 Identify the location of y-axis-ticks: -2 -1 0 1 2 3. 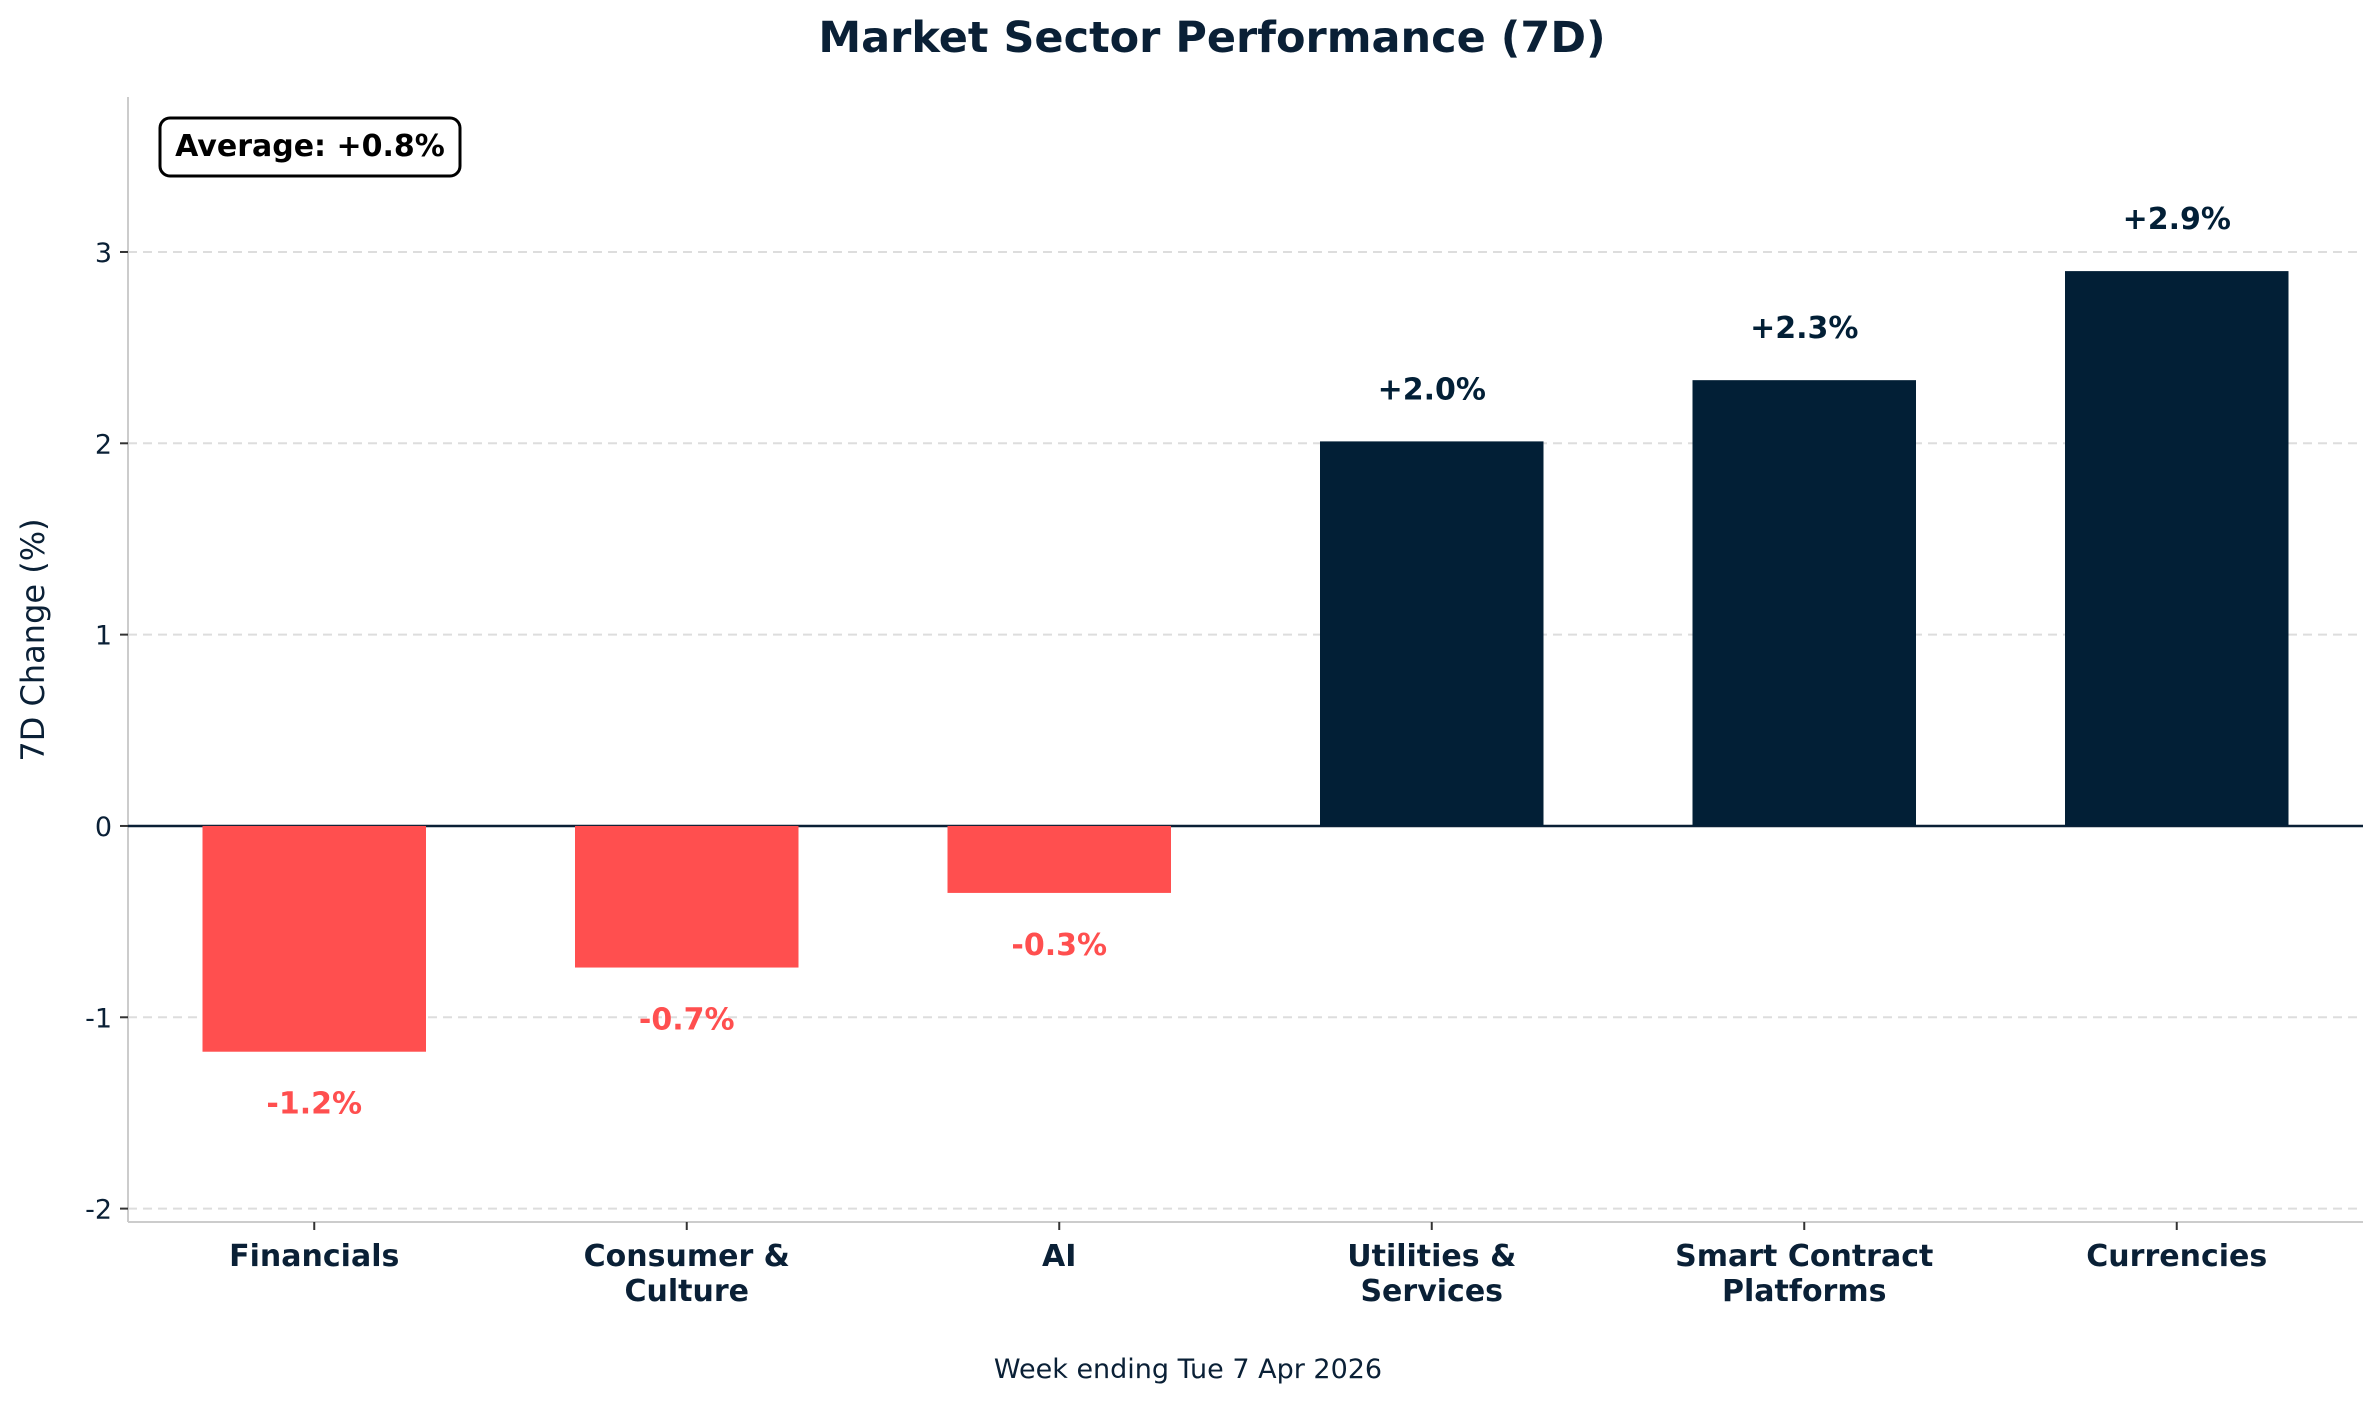
(106, 732).